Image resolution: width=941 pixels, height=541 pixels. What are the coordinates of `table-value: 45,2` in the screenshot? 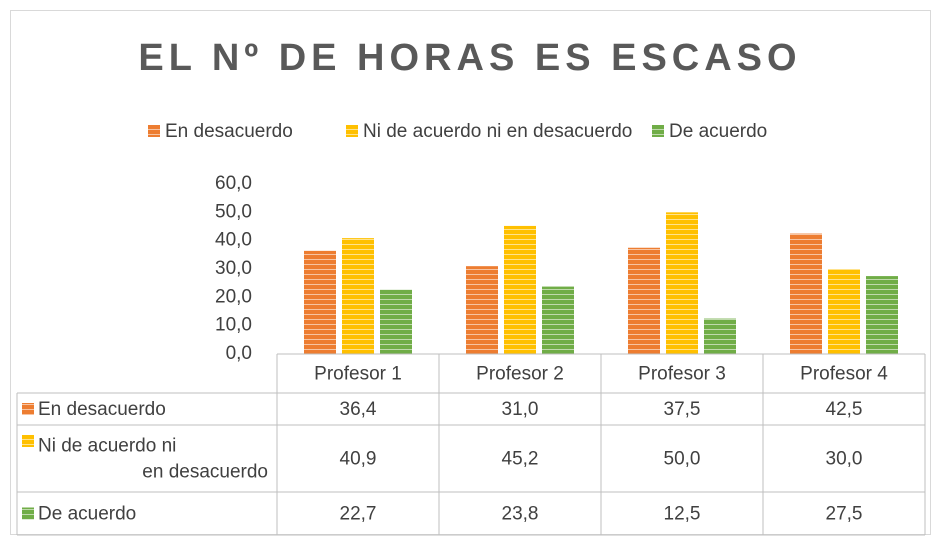 It's located at (520, 459).